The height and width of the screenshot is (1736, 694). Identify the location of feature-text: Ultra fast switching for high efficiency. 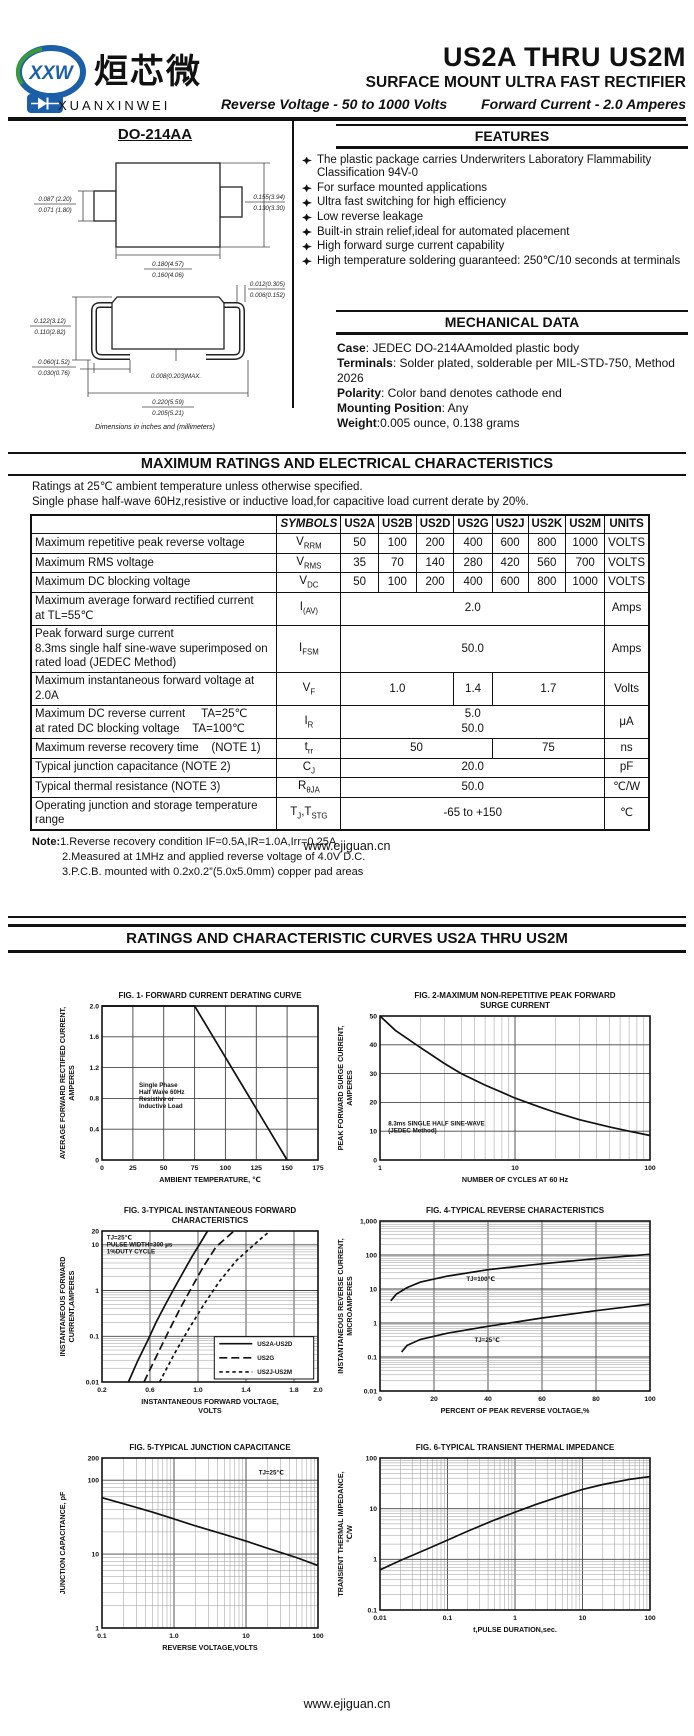
(411, 202).